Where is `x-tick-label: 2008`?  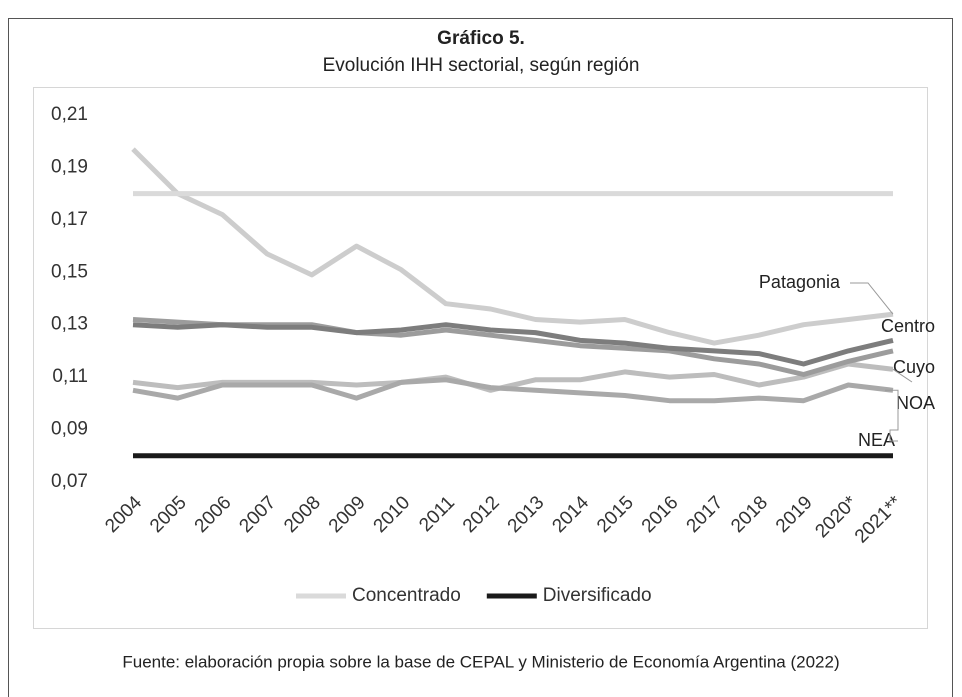
x-tick-label: 2008 is located at coordinates (302, 514).